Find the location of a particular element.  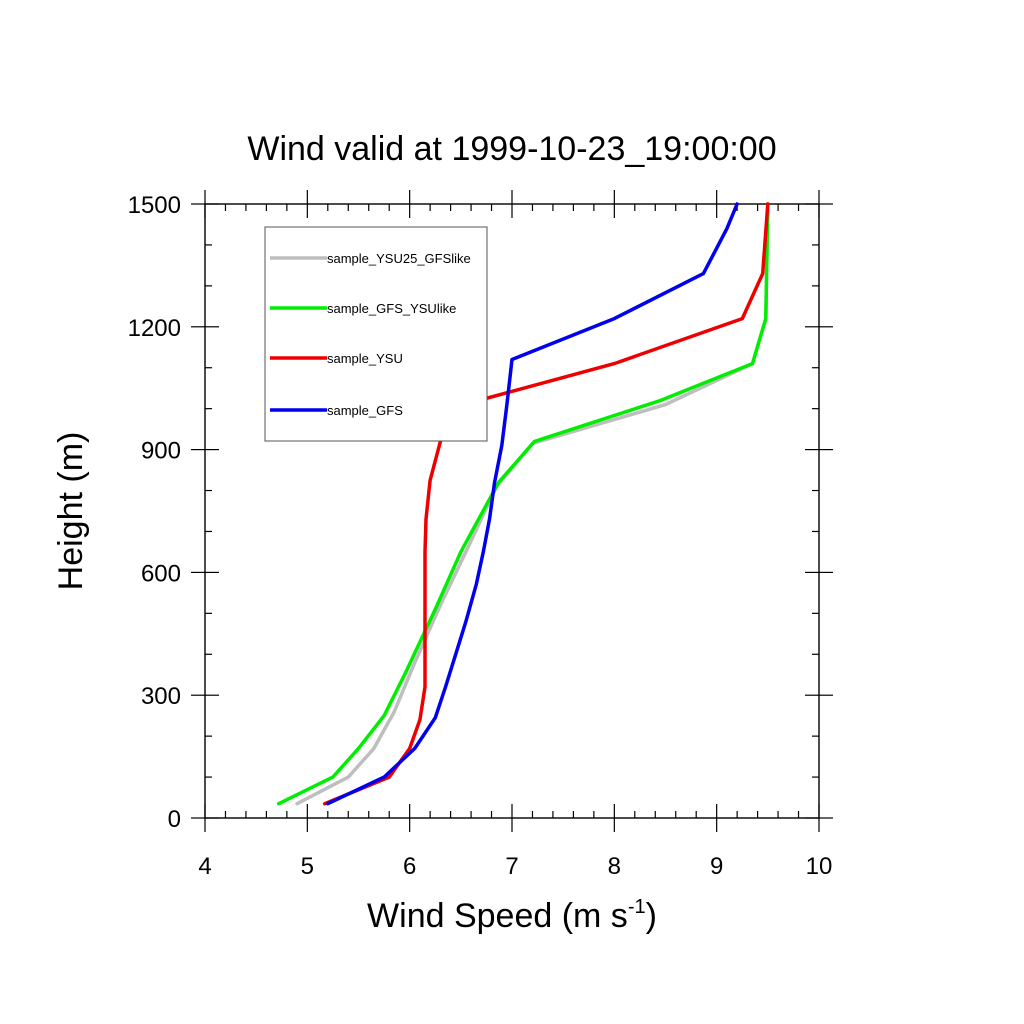

x-axis-label-close: ) is located at coordinates (651, 916).